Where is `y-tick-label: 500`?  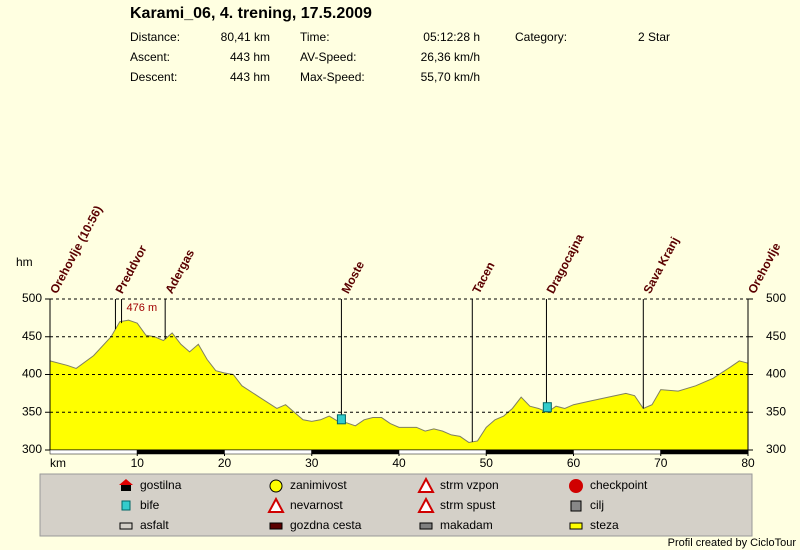
y-tick-label: 500 is located at coordinates (32, 298).